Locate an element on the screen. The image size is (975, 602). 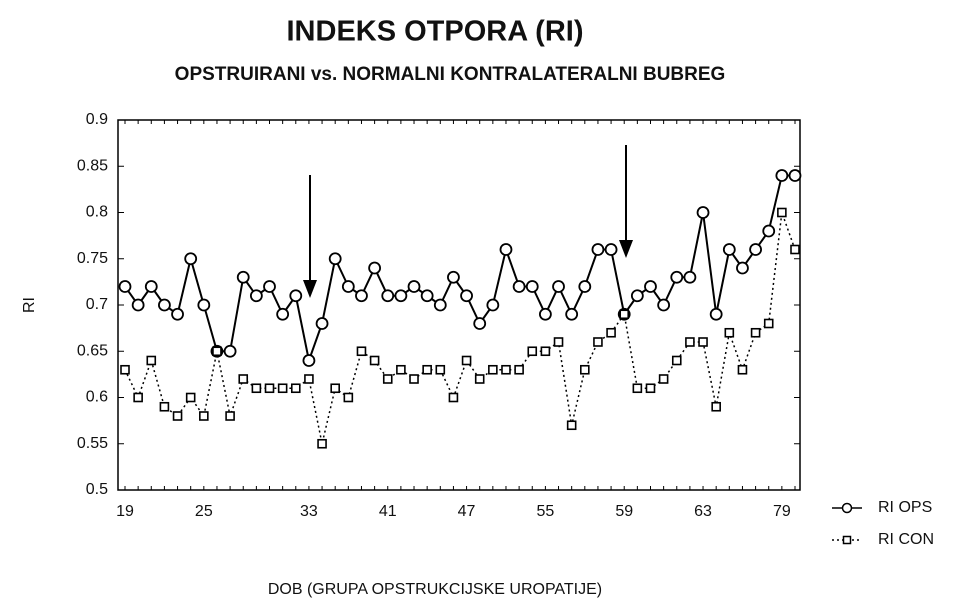
y-axis-label: RI is located at coordinates (29, 305).